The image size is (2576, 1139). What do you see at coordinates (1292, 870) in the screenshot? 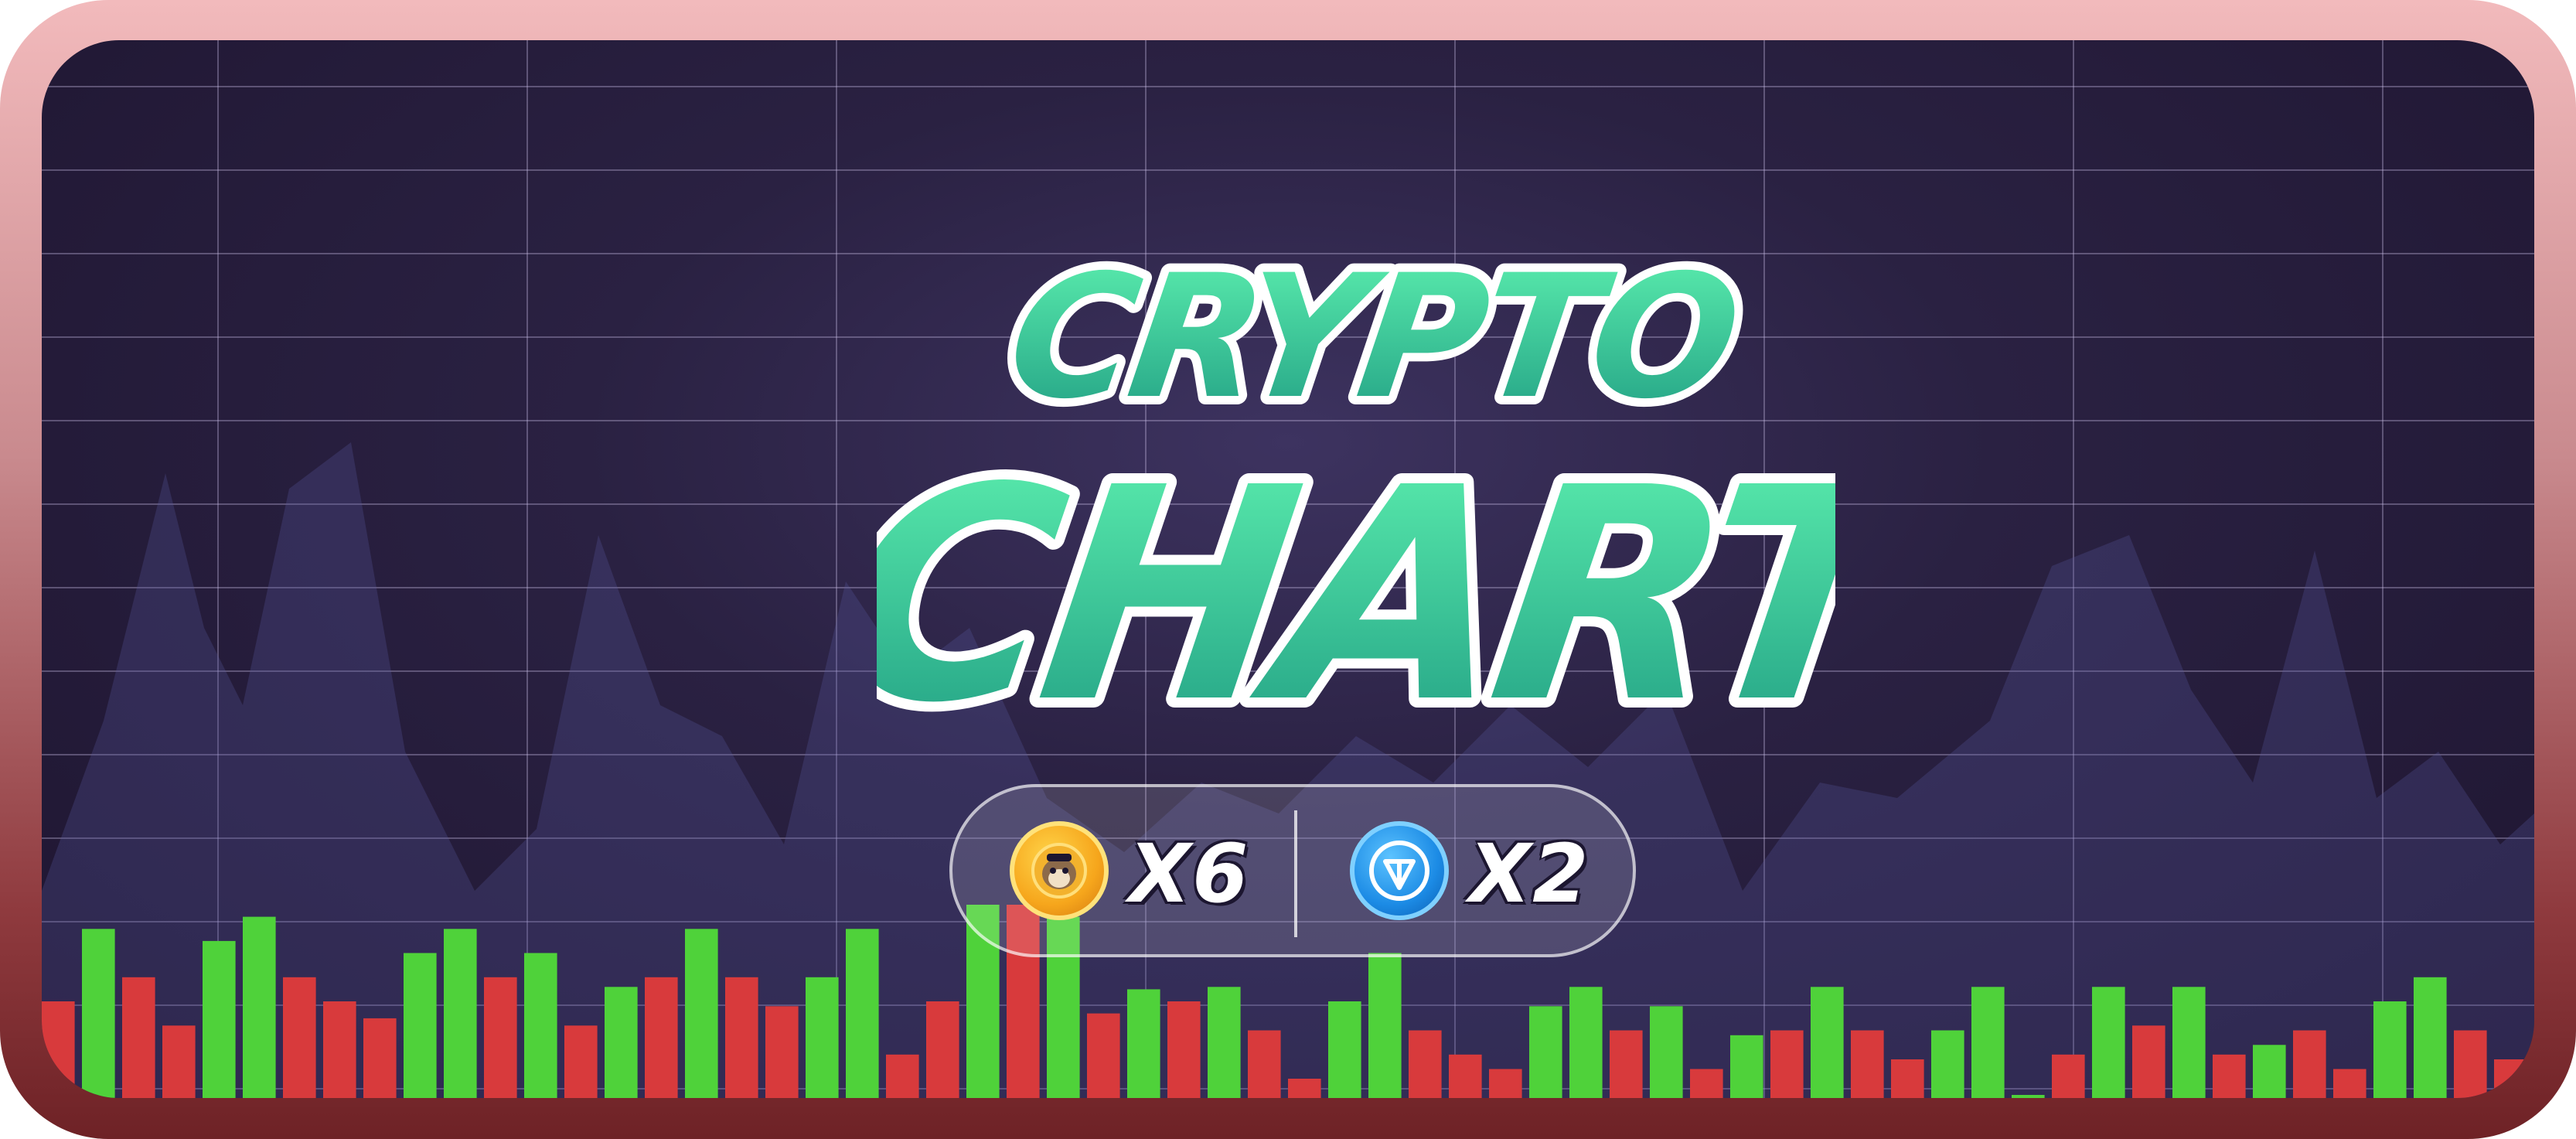
I see `rewards-pill: X6 X2` at bounding box center [1292, 870].